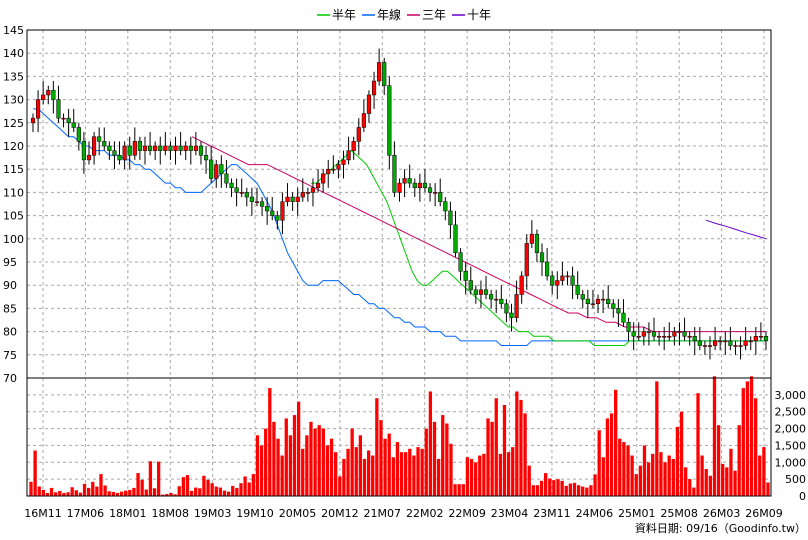 The height and width of the screenshot is (540, 808). What do you see at coordinates (86, 513) in the screenshot?
I see `x-tick-label: 17M06` at bounding box center [86, 513].